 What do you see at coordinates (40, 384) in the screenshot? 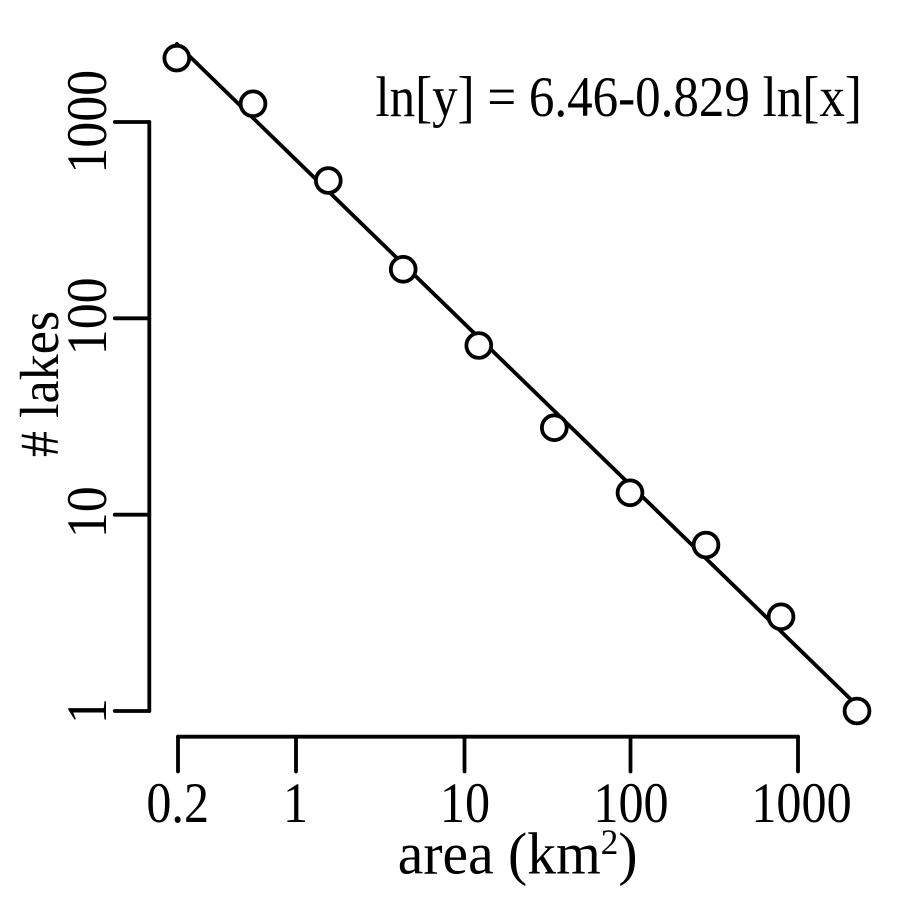
I see `svg-text: # lakes` at bounding box center [40, 384].